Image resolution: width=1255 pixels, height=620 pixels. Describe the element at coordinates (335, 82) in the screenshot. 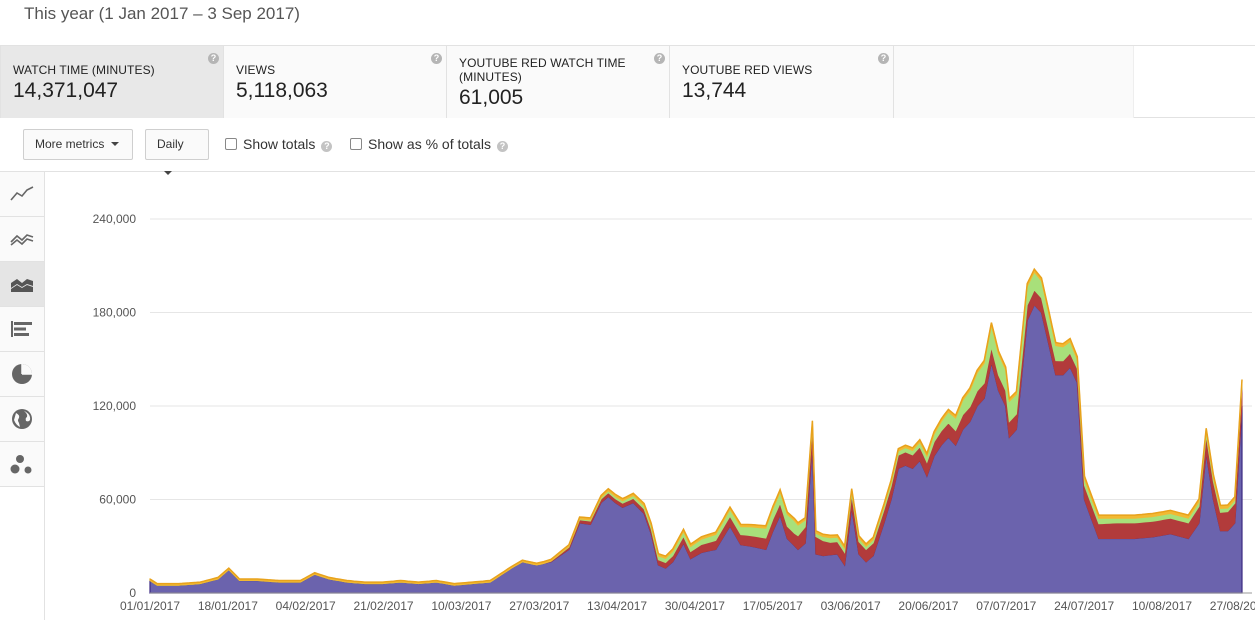

I see `metric-card-views: VIEWS 5,118,063 ?` at that location.